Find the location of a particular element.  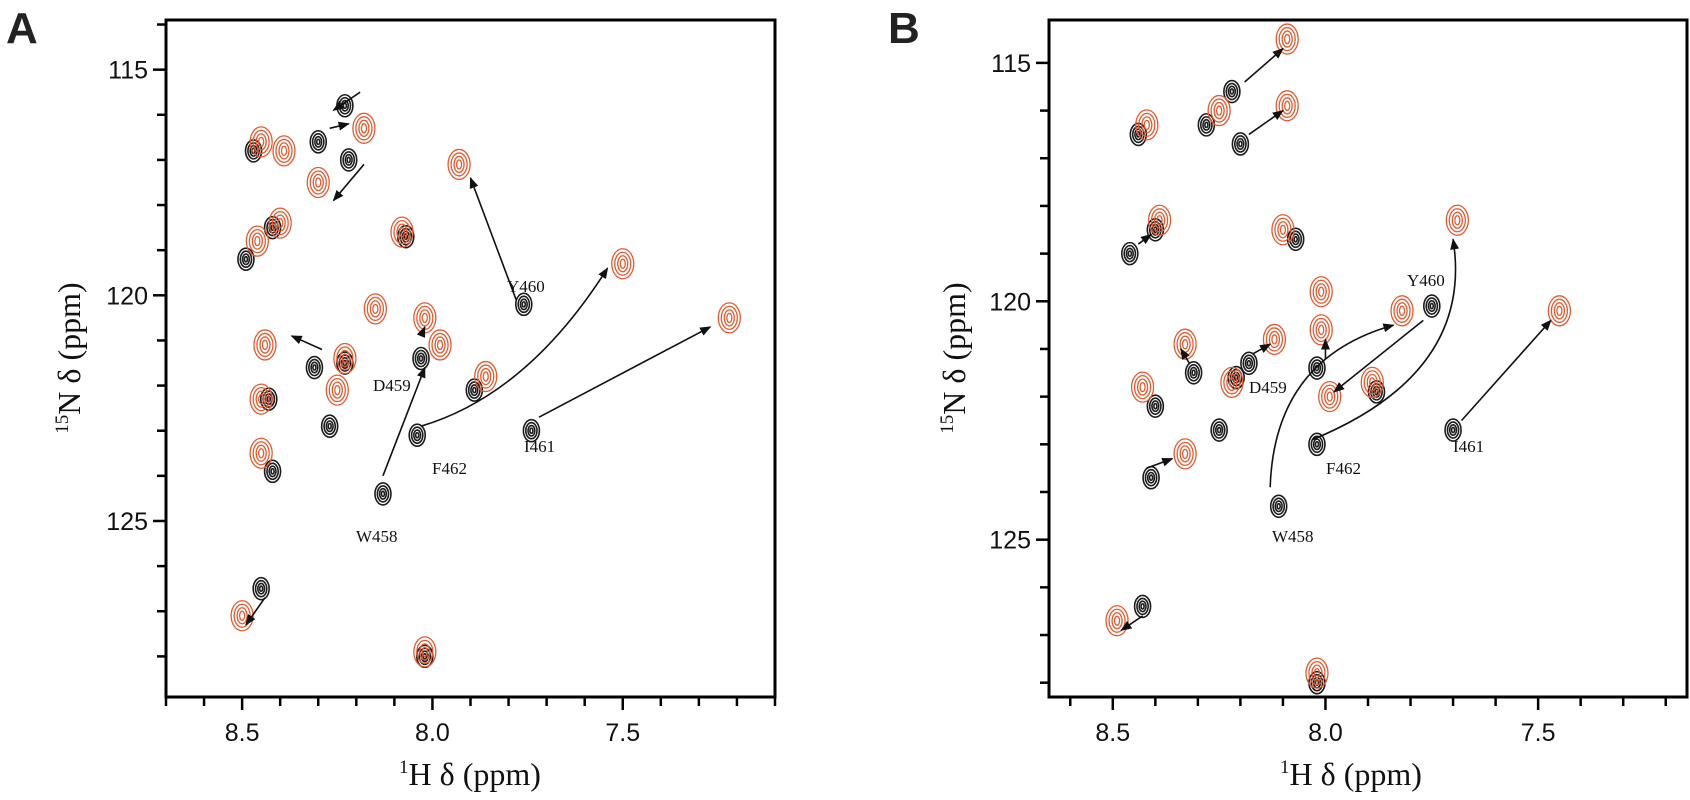

panel-letter-a: A is located at coordinates (22, 28).